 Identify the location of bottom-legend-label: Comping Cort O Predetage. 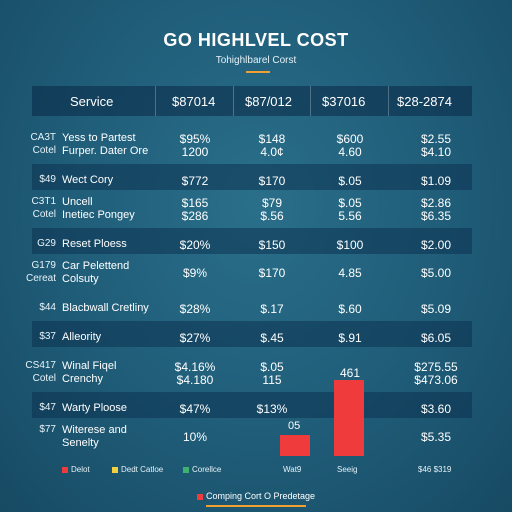
(260, 496).